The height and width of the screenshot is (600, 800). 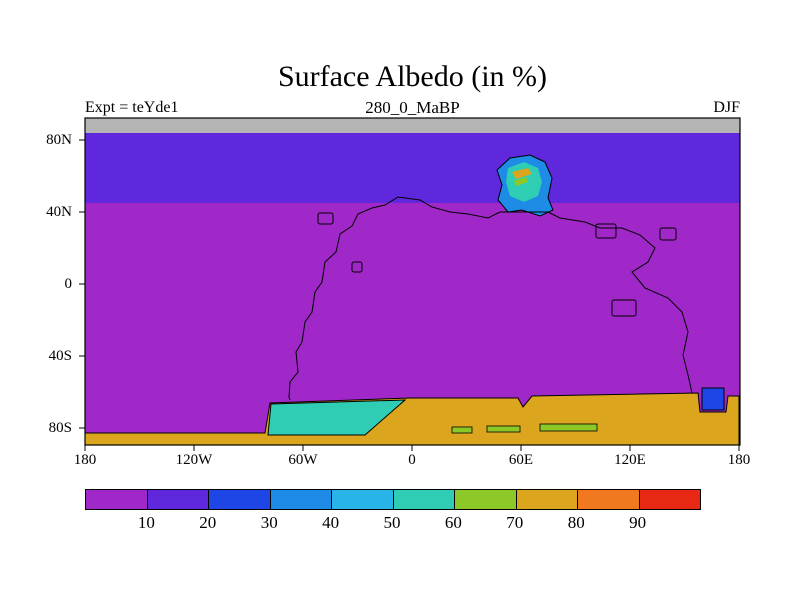 I want to click on chart-title: Surface Albedo (in %), so click(x=412, y=76).